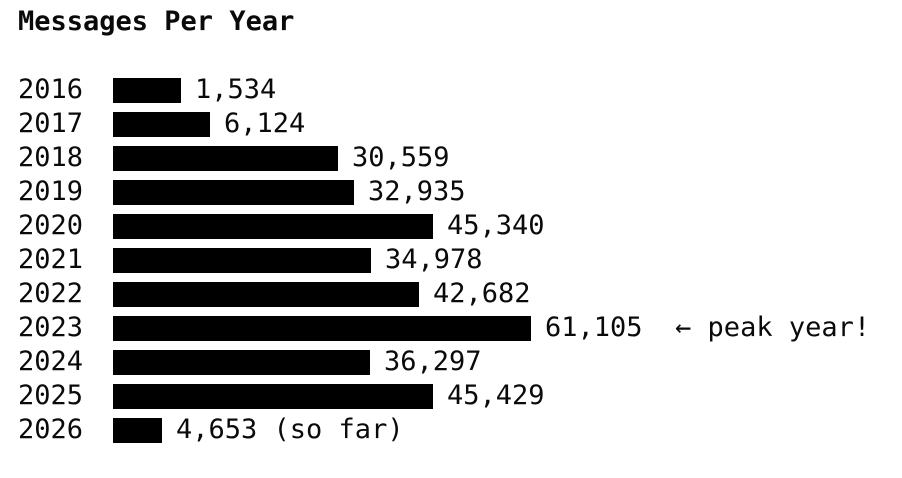 Image resolution: width=902 pixels, height=478 pixels. What do you see at coordinates (51, 89) in the screenshot?
I see `year-label: 2016` at bounding box center [51, 89].